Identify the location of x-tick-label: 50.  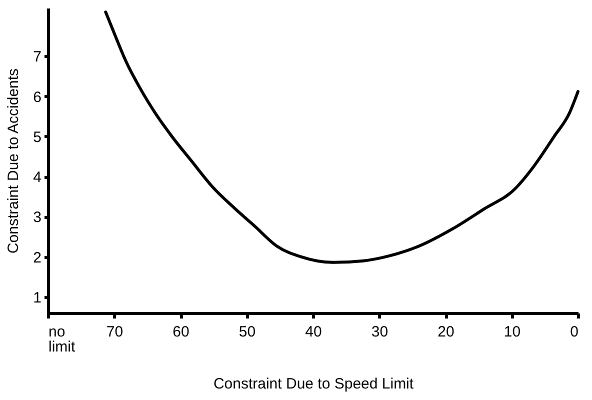
(247, 332).